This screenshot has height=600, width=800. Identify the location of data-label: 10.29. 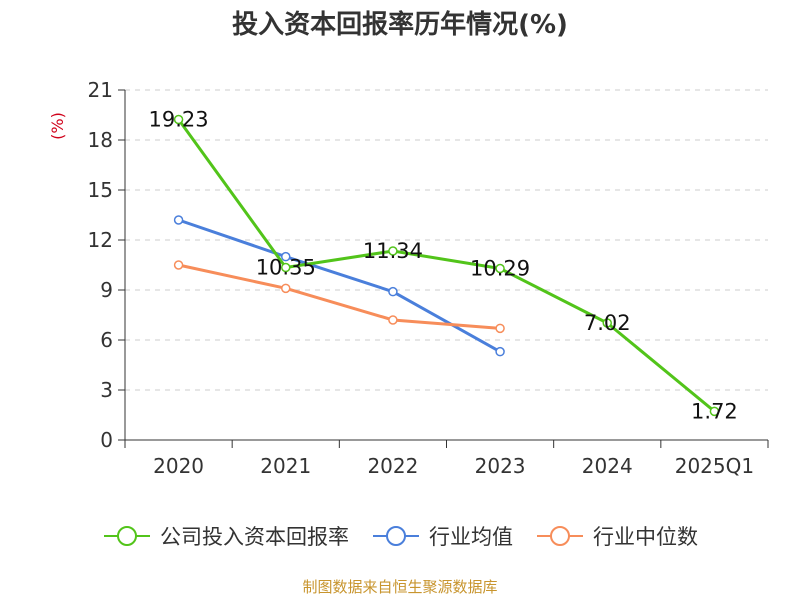
(500, 269).